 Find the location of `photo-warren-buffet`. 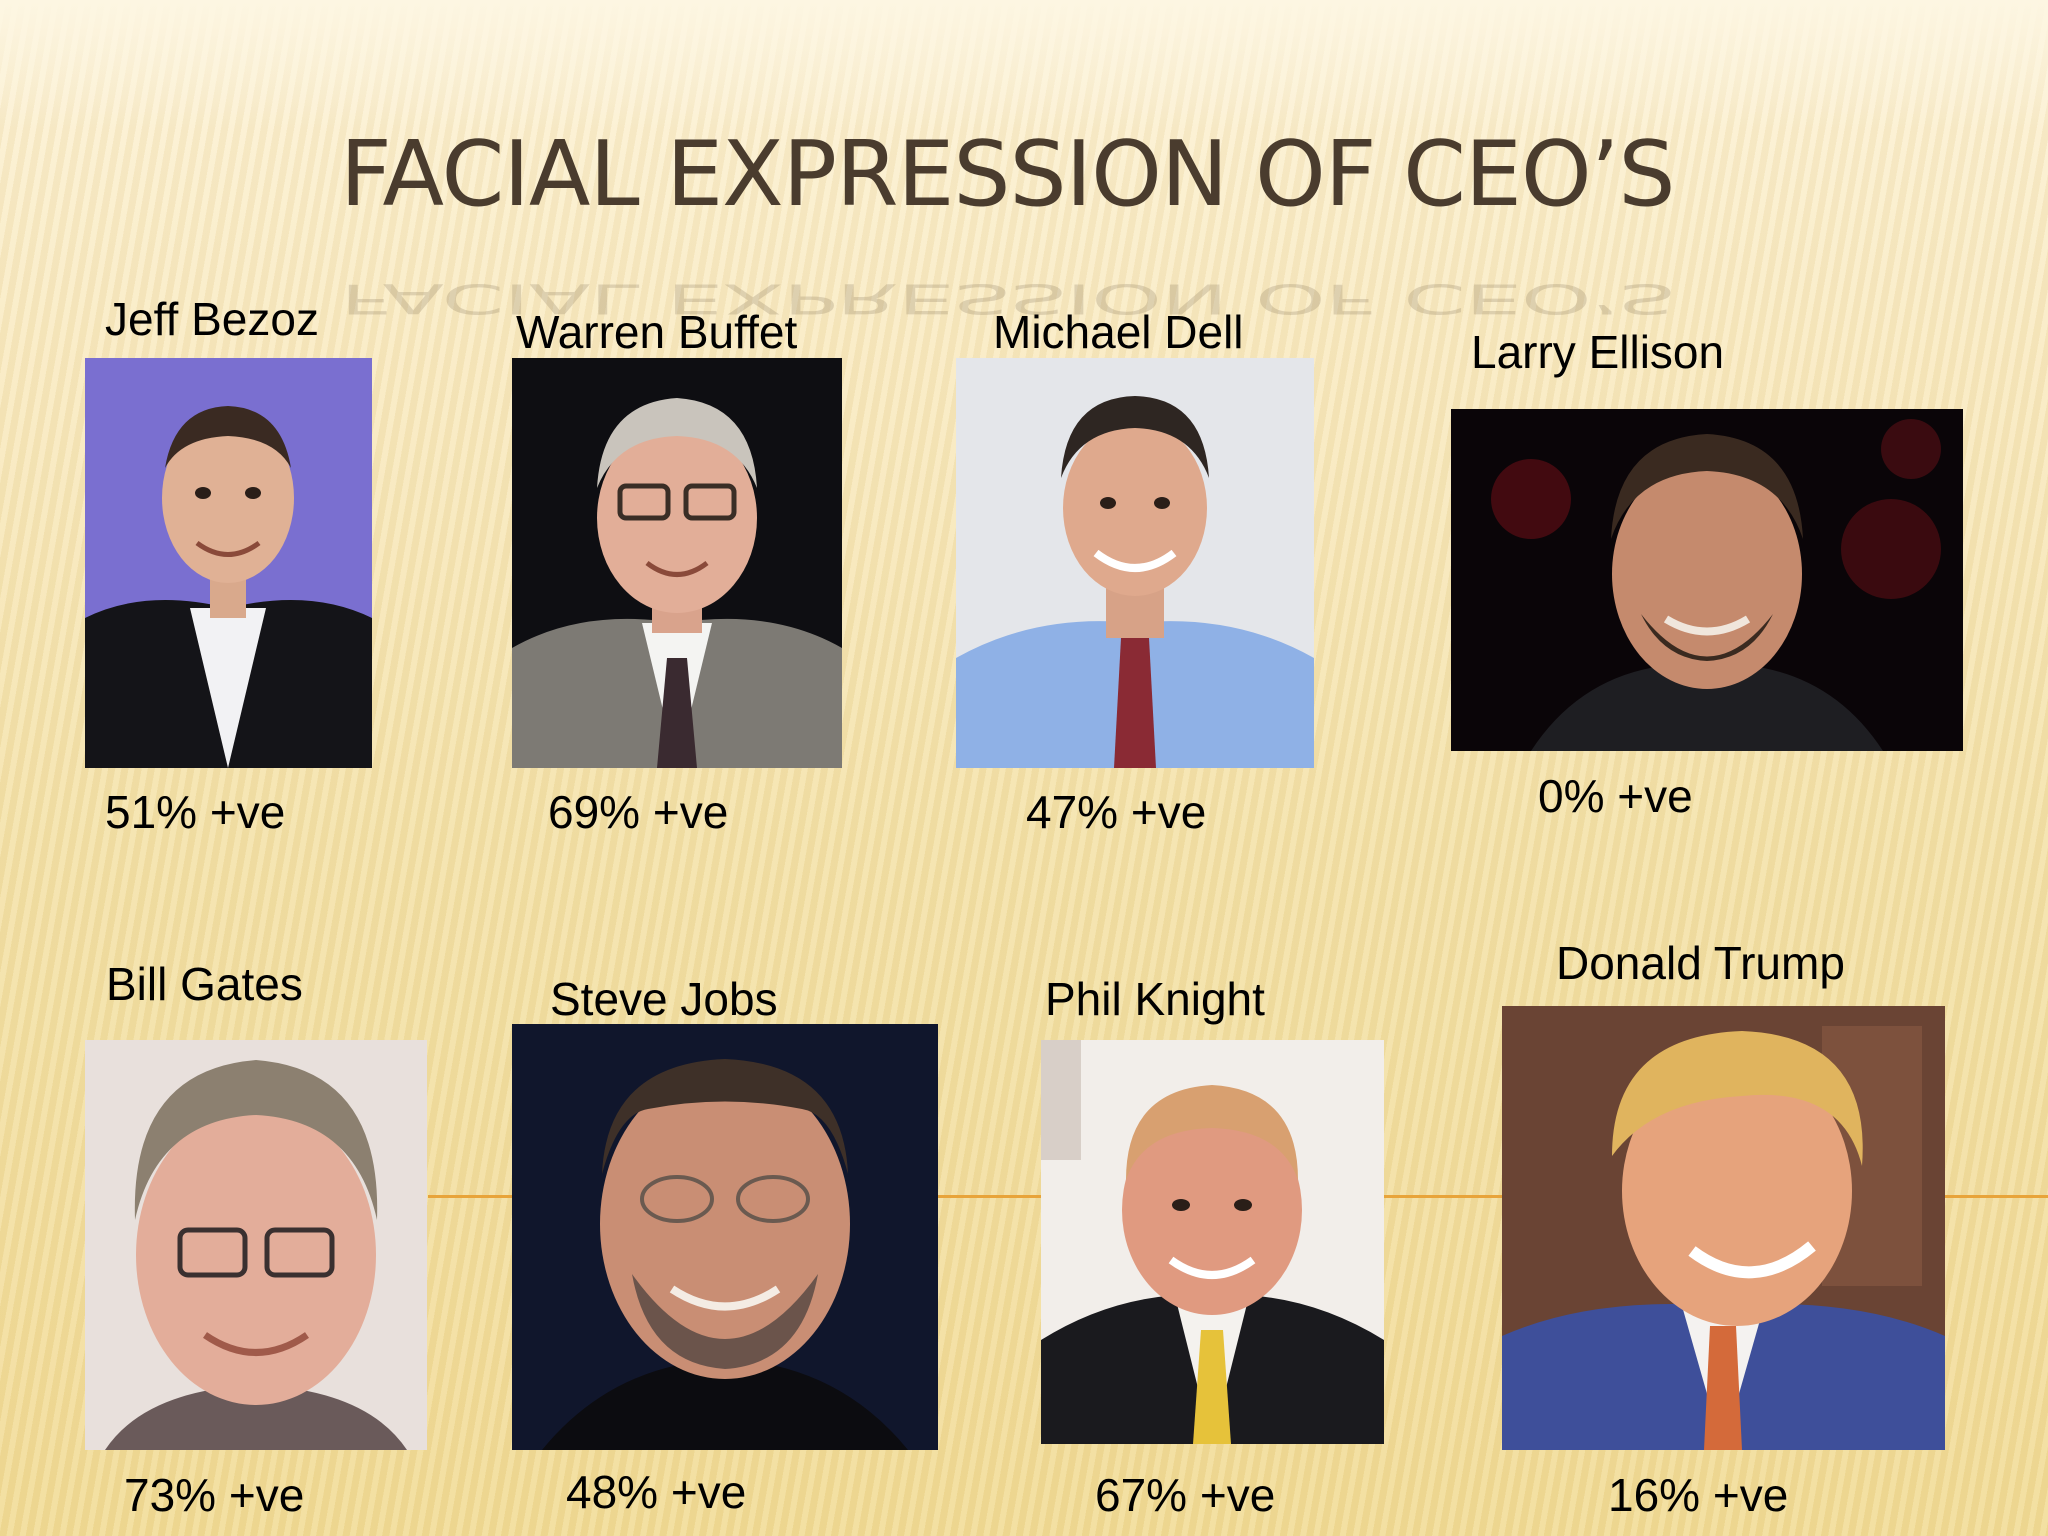

photo-warren-buffet is located at coordinates (677, 563).